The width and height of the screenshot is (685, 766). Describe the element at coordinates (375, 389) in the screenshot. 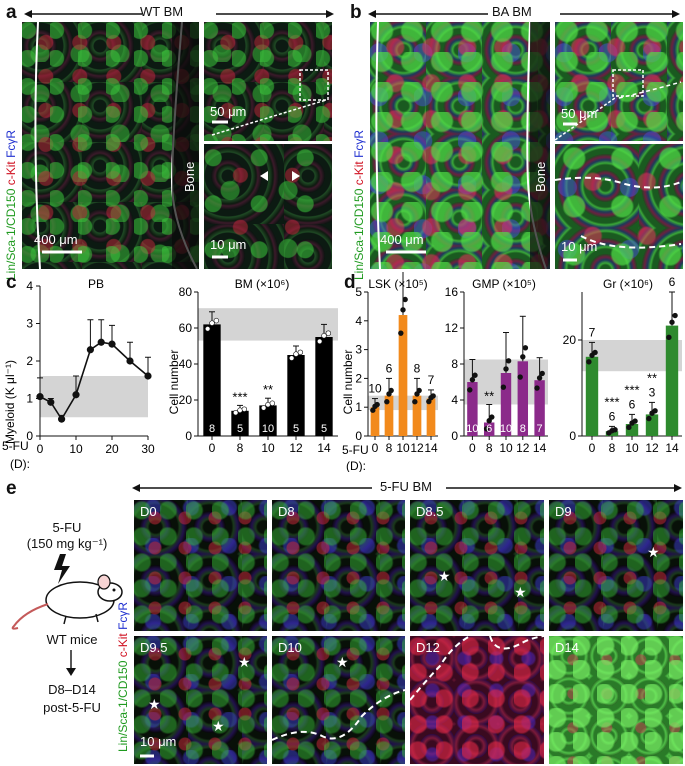

I see `lsk-plot-n-label: 10` at that location.